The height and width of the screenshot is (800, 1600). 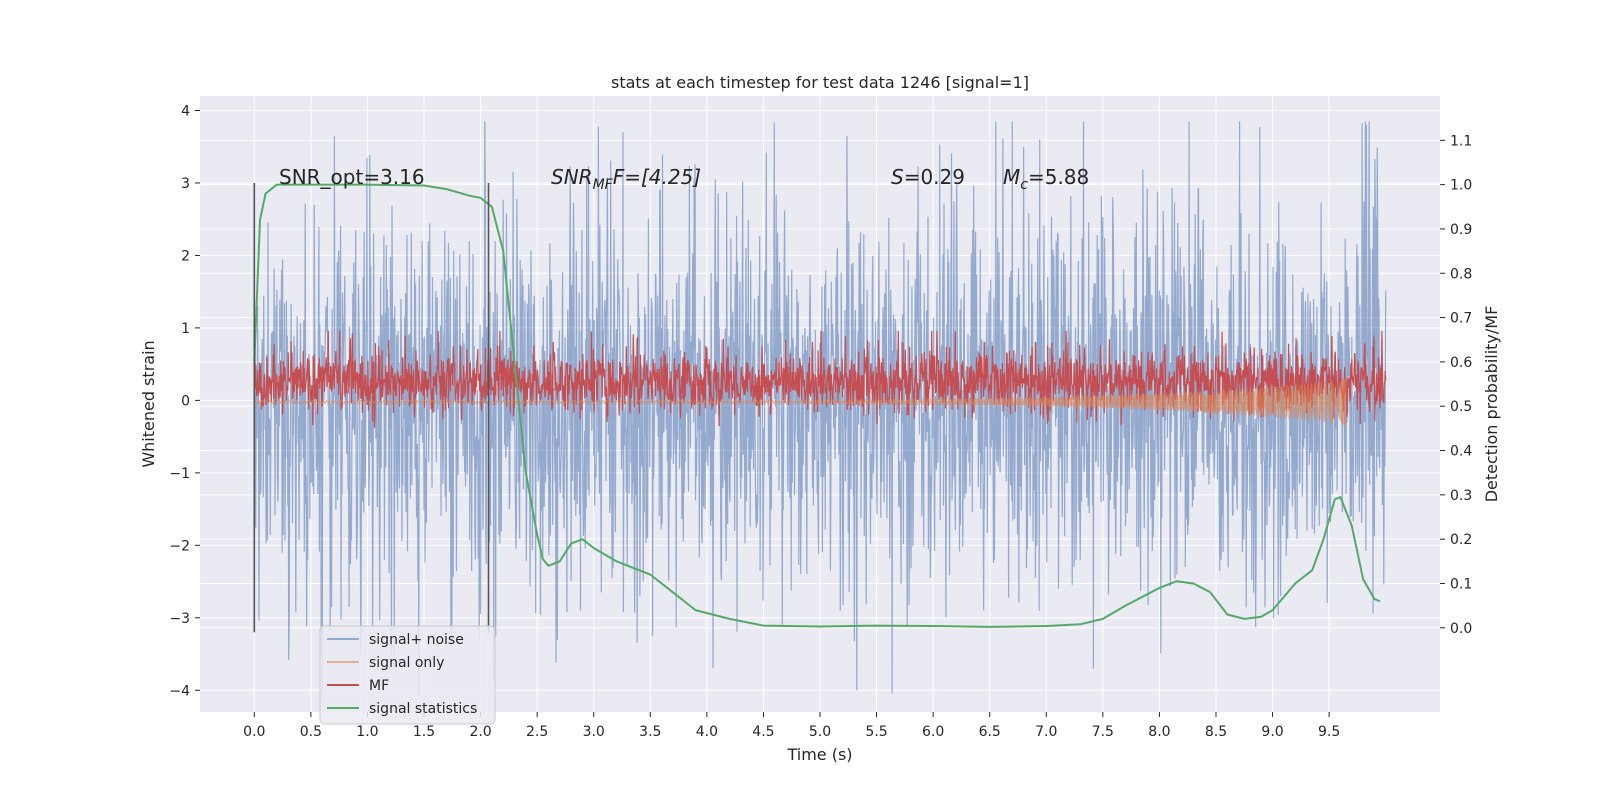 I want to click on x-tick-label: 5.5, so click(x=876, y=732).